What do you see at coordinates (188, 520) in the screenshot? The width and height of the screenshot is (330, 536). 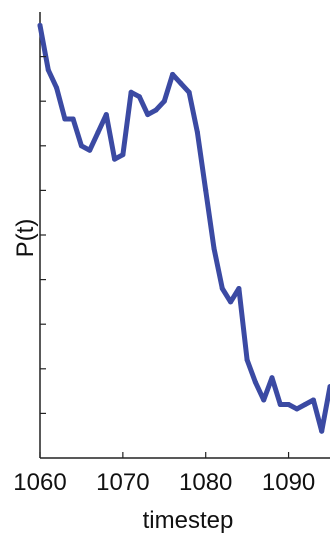 I see `x-axis-label: timestep` at bounding box center [188, 520].